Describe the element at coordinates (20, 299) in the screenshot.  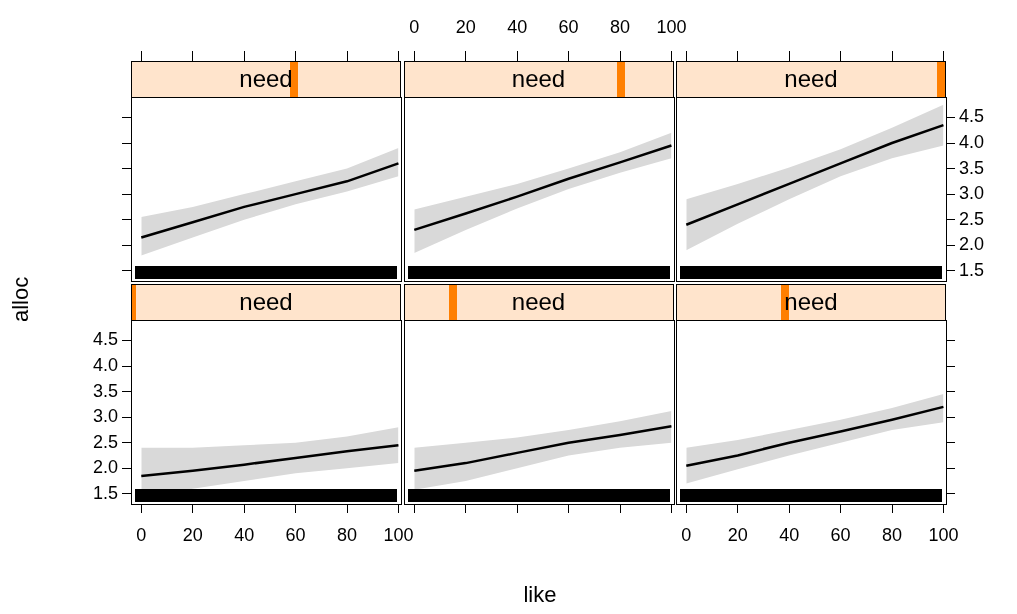
I see `y-axis-title: alloc` at that location.